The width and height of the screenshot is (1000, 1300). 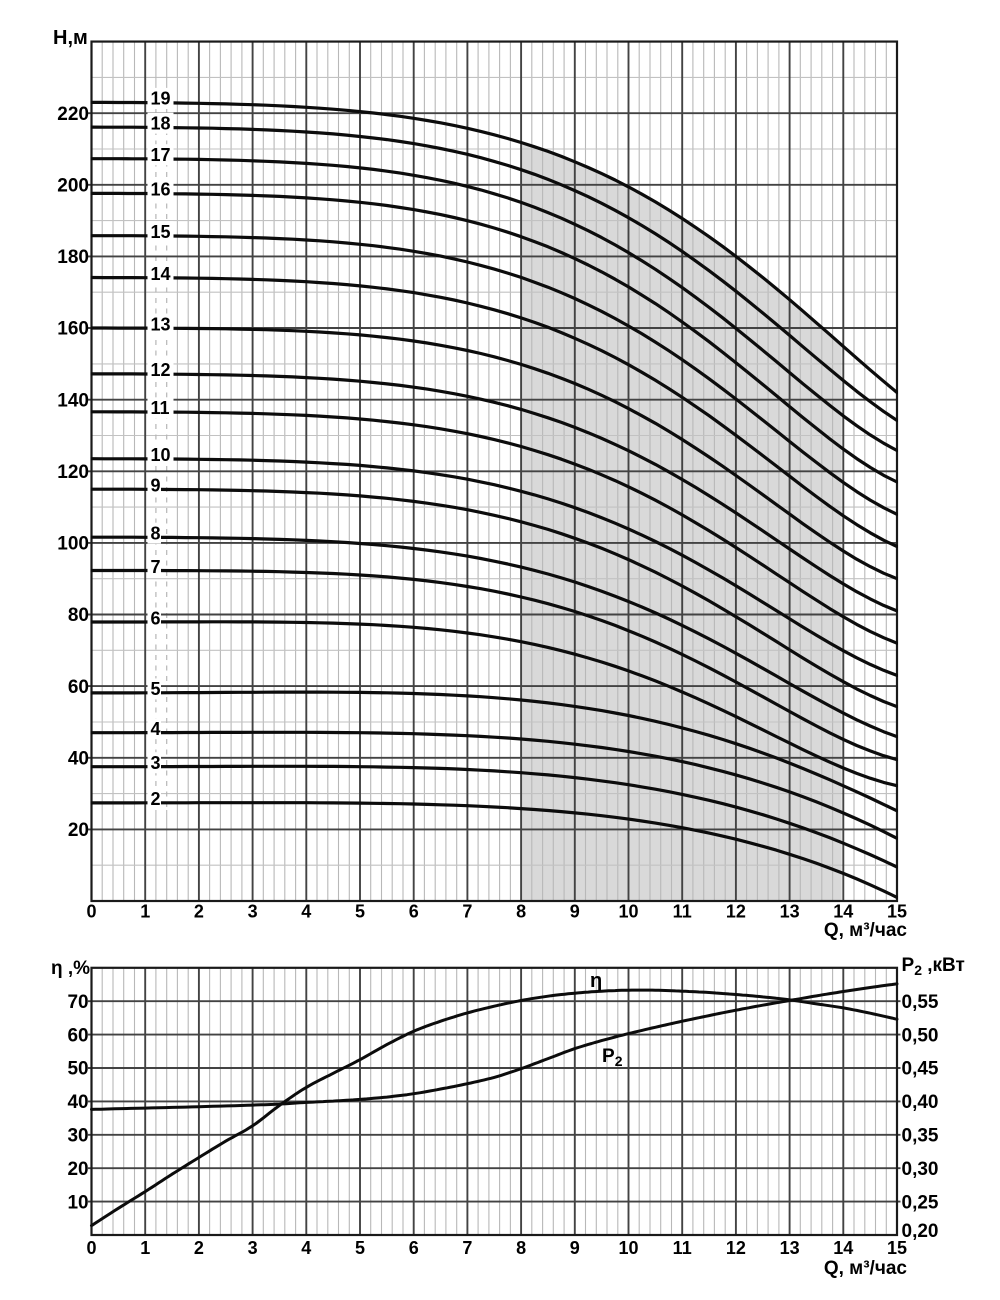 What do you see at coordinates (920, 1231) in the screenshot?
I see `svg-text: 0,20` at bounding box center [920, 1231].